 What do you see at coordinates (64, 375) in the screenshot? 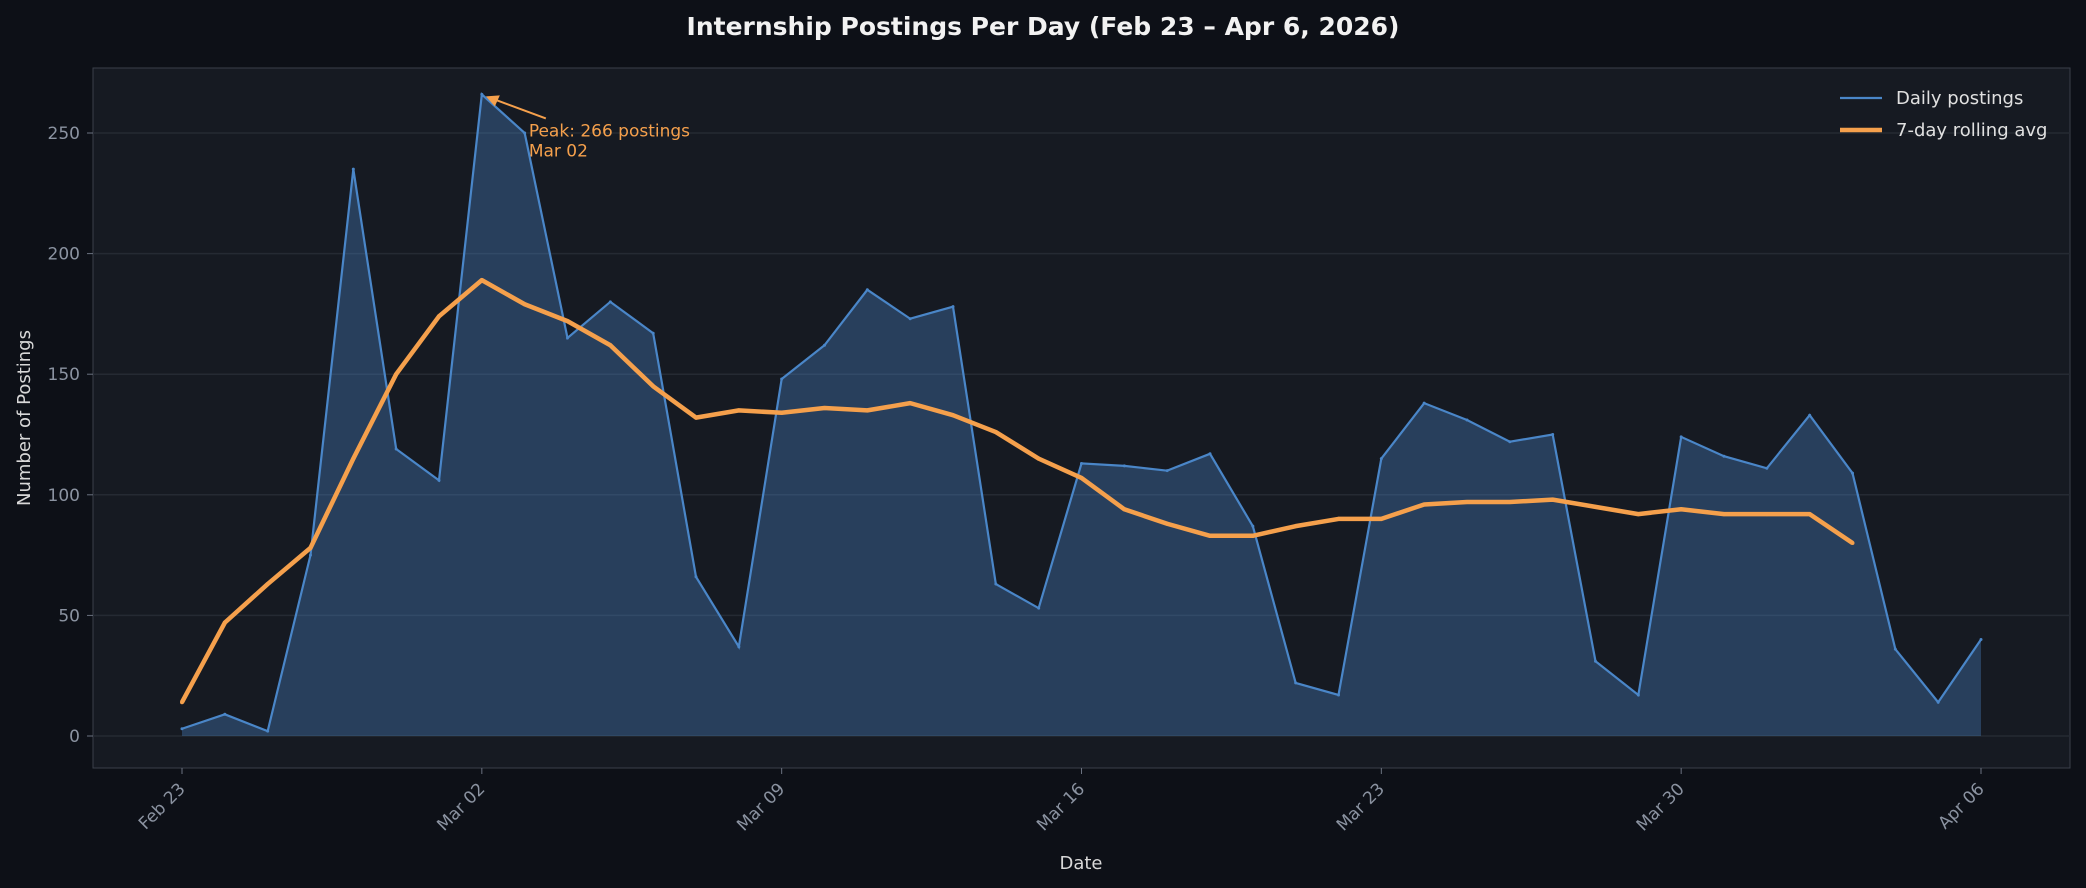
I see `y-tick-label: 150` at bounding box center [64, 375].